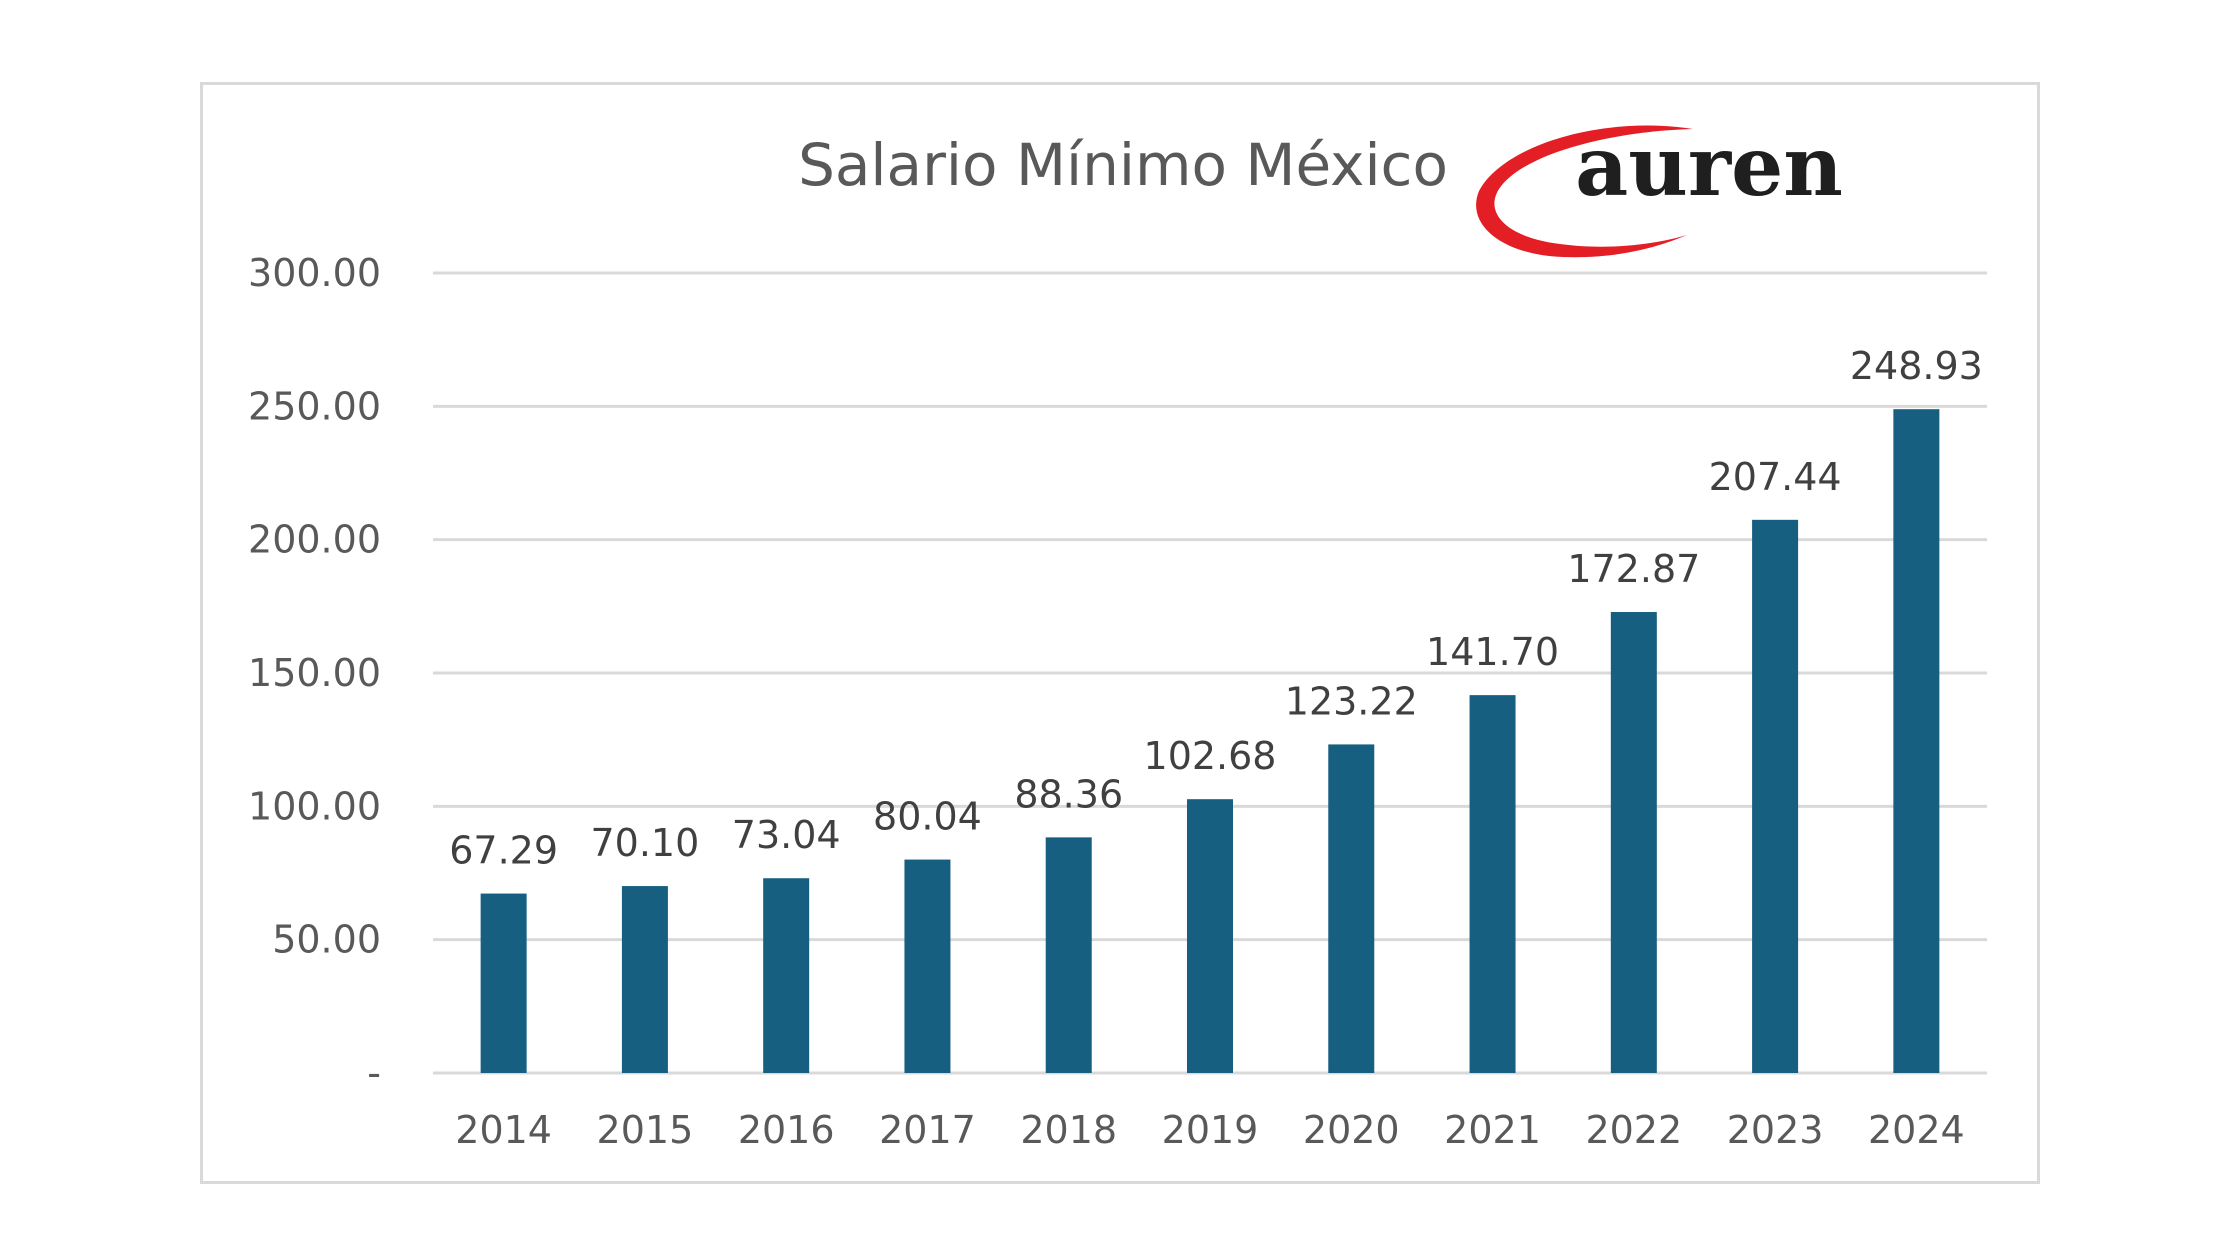  Describe the element at coordinates (1351, 701) in the screenshot. I see `data-label: 123.22` at that location.